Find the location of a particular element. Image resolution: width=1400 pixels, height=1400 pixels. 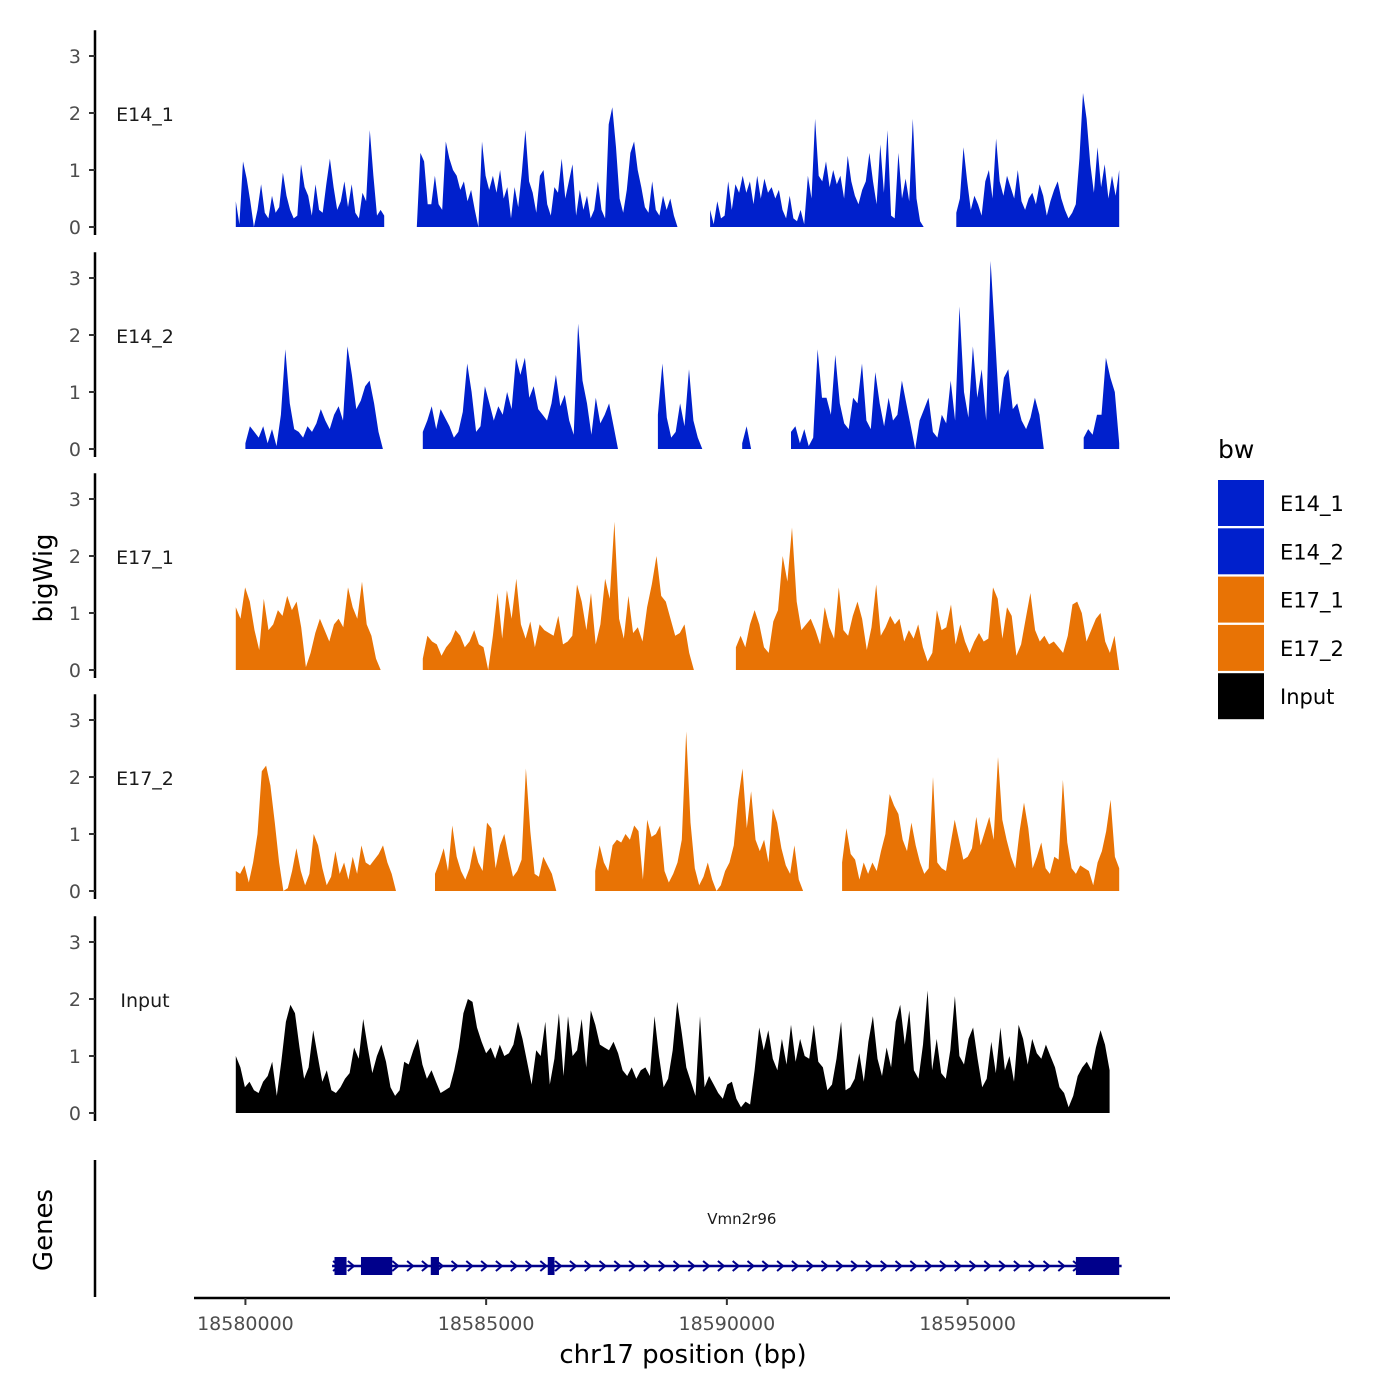

x-axis: 18580000 18585000 18590000 18595000 is located at coordinates (682, 1315).